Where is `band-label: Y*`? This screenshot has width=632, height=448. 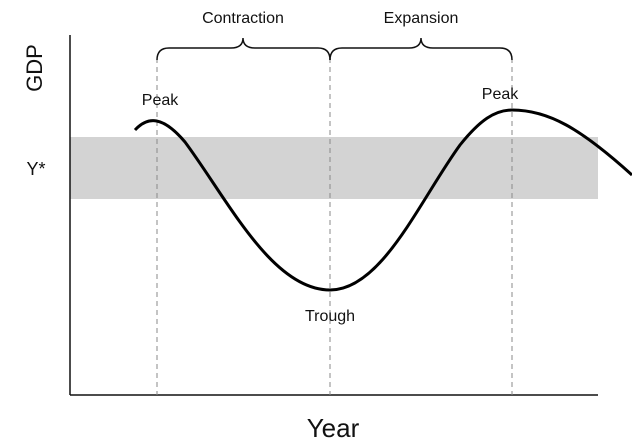
band-label: Y* is located at coordinates (35, 169).